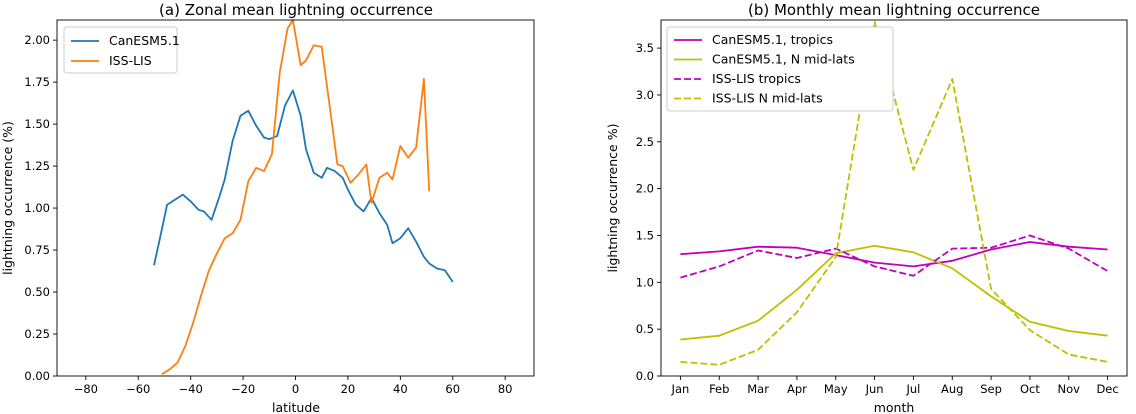  Describe the element at coordinates (645, 282) in the screenshot. I see `y-tick-label: 1.0` at that location.